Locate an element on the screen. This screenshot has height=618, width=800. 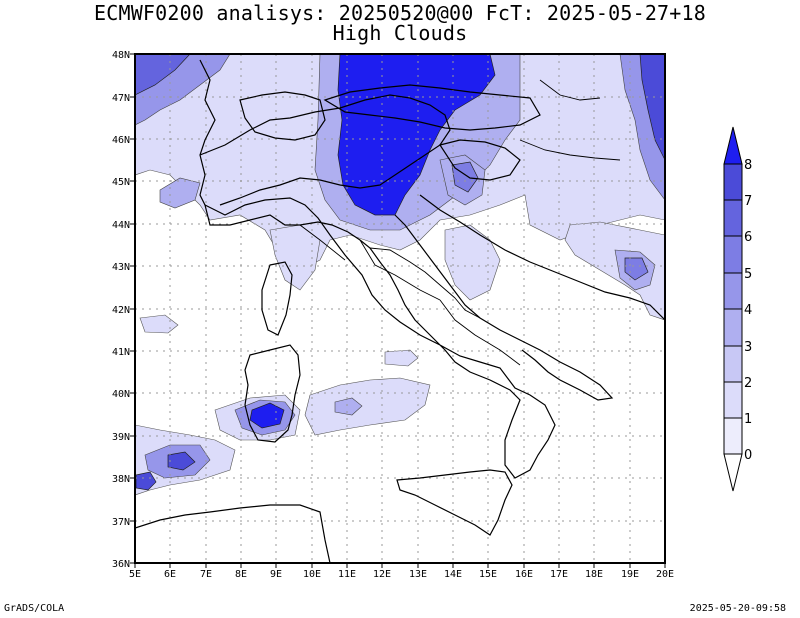
colorbar-label: 2 is located at coordinates (748, 383).